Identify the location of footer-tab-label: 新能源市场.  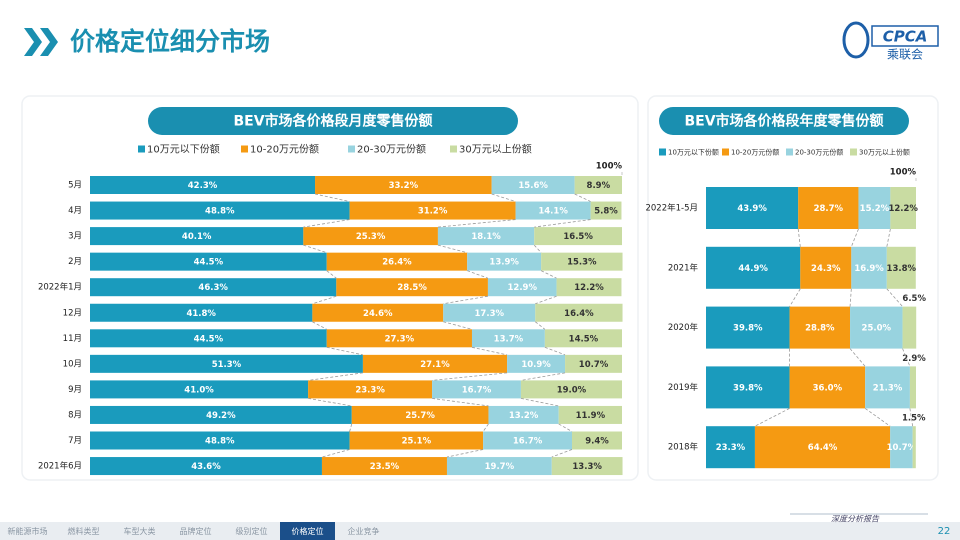
(28, 531).